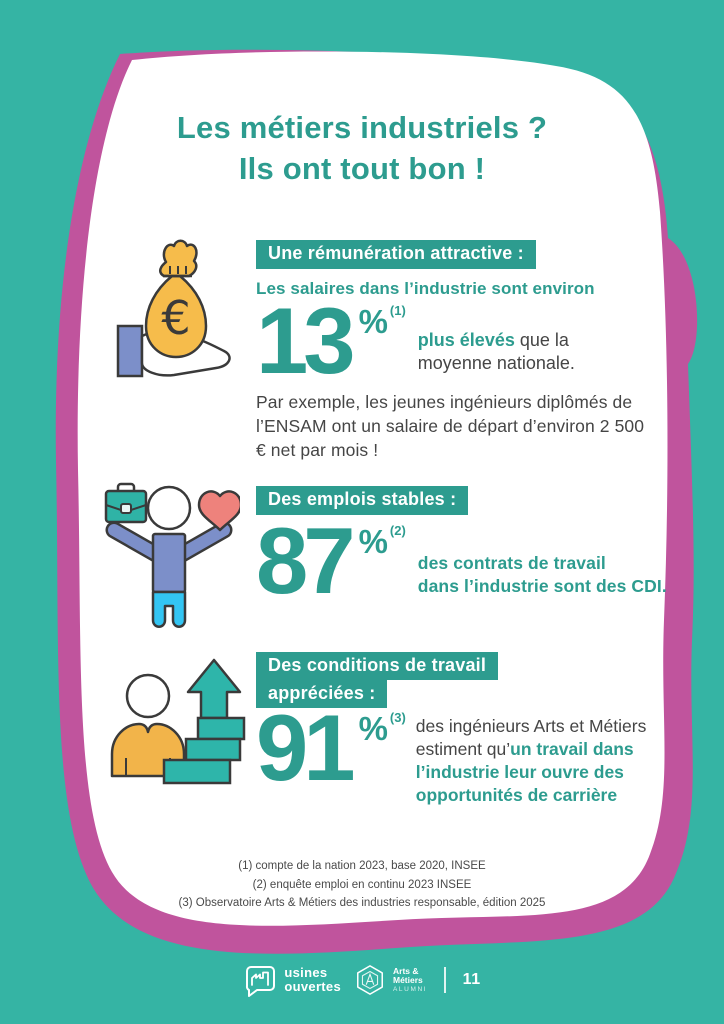 The image size is (724, 1024). I want to click on section-emplois-badge: Des emplois stables :, so click(362, 500).